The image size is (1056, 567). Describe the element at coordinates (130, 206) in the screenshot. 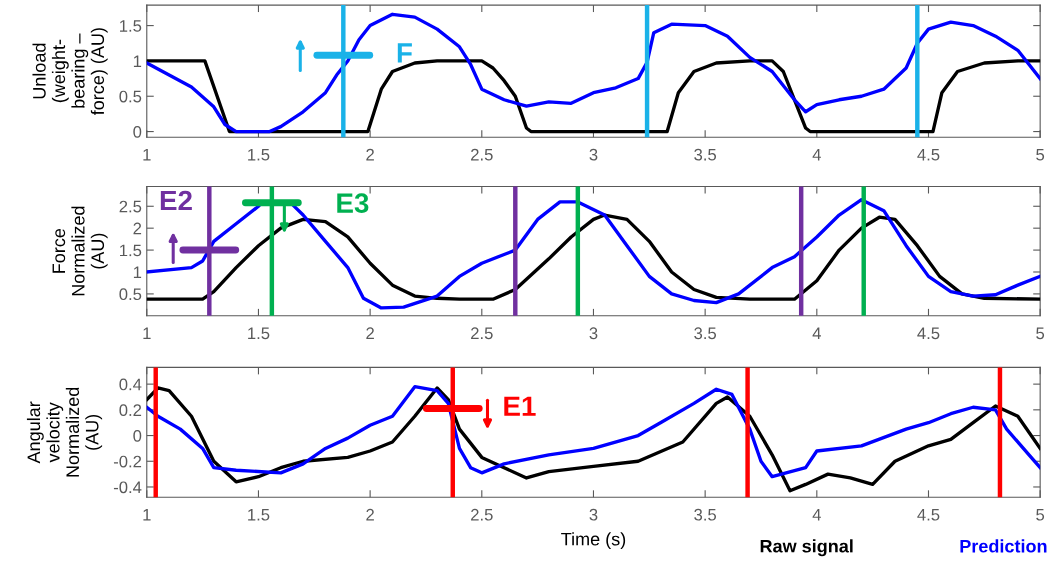

I see `y-tick-label: 2.5` at that location.